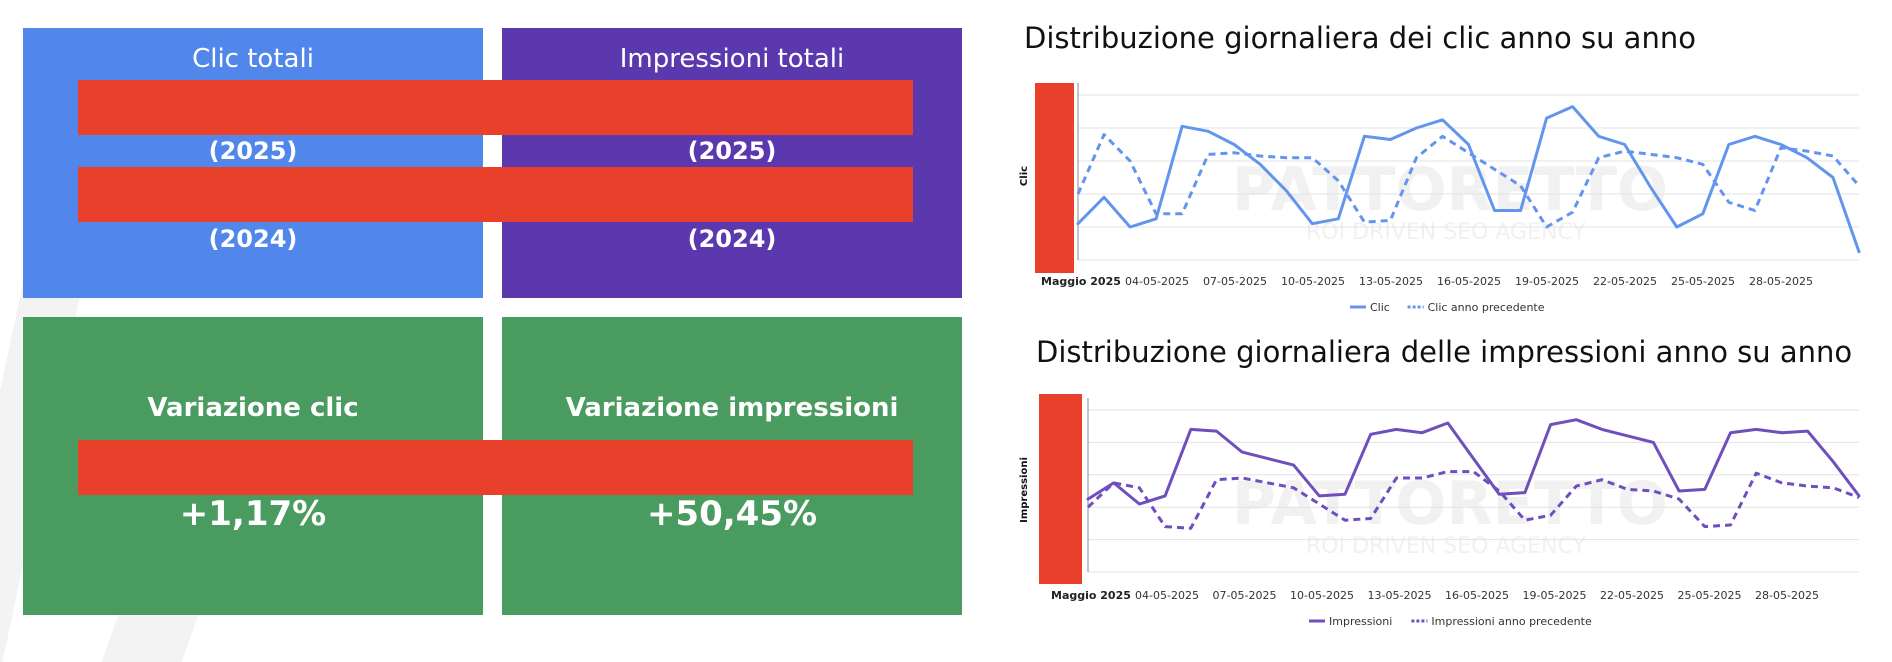 This screenshot has width=1892, height=662. Describe the element at coordinates (1781, 281) in the screenshot. I see `clicks-x-tick-label: 28-05-2025` at that location.